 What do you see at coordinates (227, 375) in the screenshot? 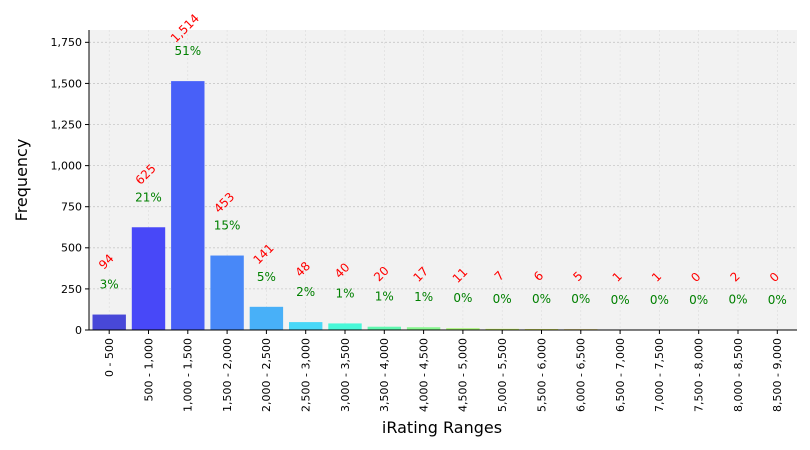
I see `x-tick-label: 1,500 - 2,000` at bounding box center [227, 375].